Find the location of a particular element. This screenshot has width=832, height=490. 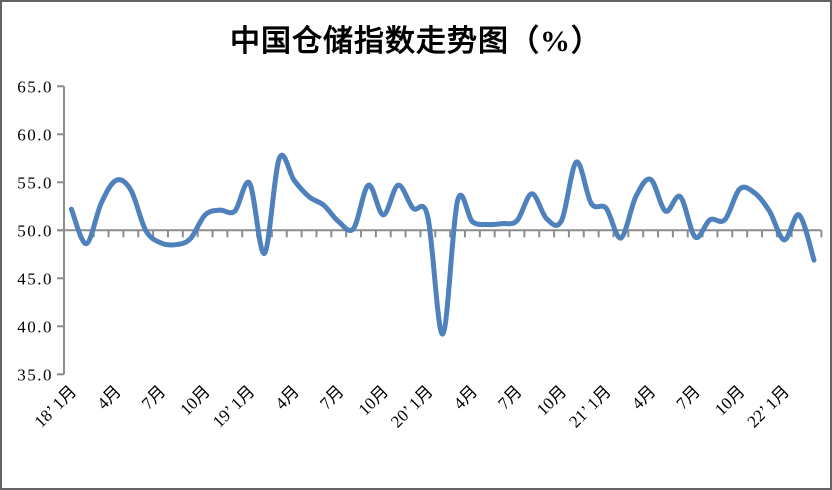

x-axis-label: 19’ 1月 is located at coordinates (234, 407).